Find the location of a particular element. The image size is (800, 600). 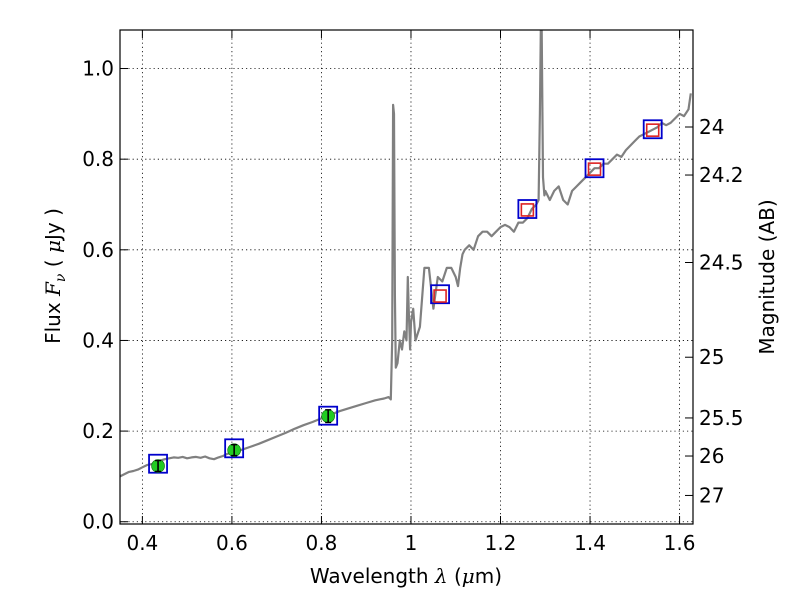

x-tick-label: 0.8 is located at coordinates (322, 543).